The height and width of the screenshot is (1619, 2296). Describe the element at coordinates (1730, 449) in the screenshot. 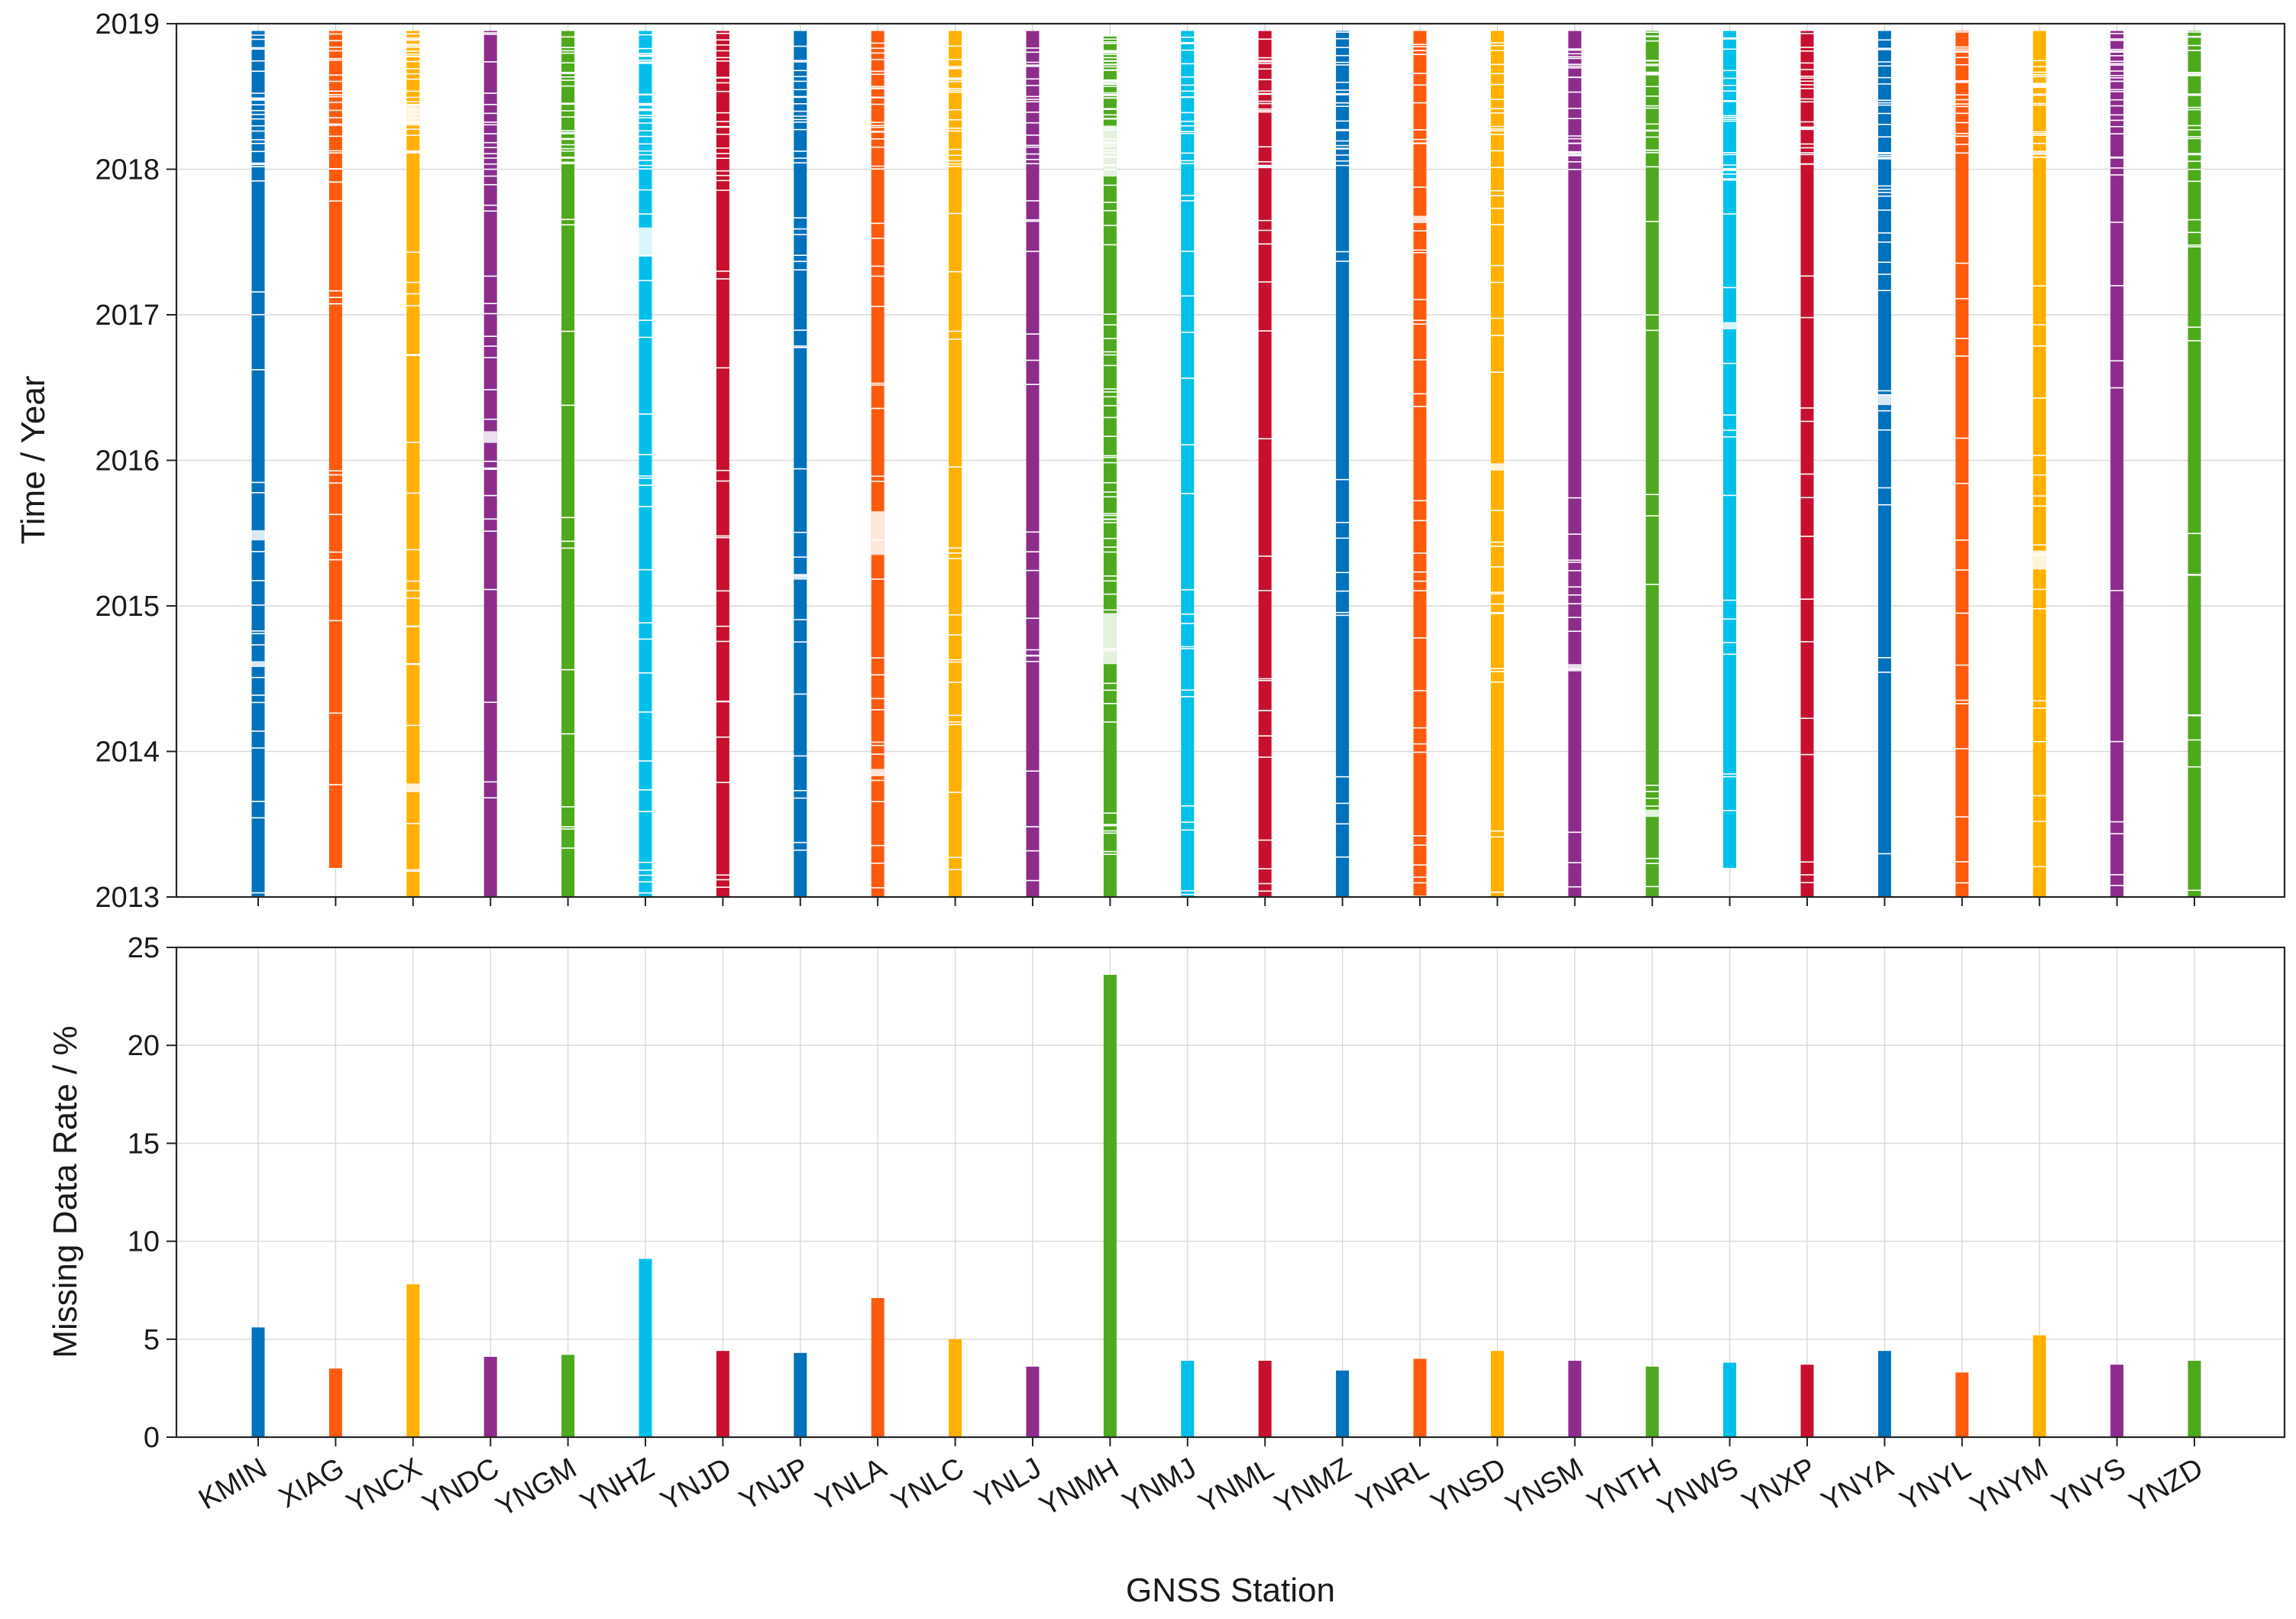

I see `coverage-bar-ynws` at that location.